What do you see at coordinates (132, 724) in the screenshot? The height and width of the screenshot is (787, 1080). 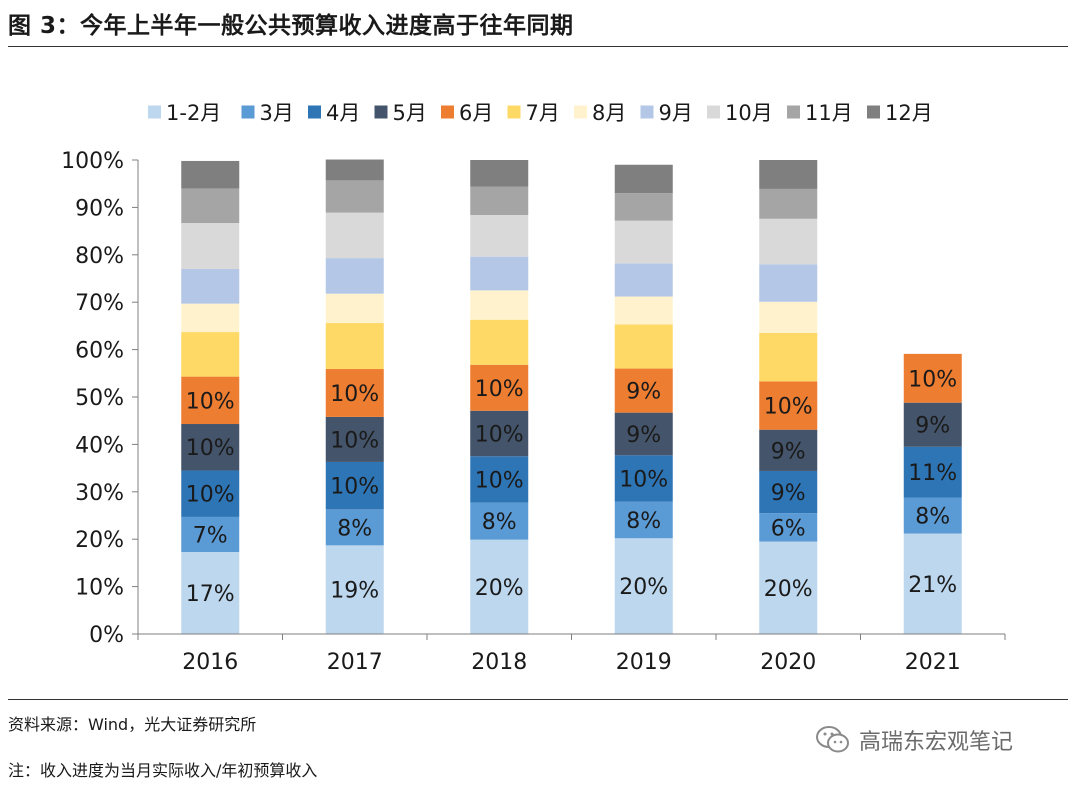 I see `source-note: 资料来源：Wind，光大证券研究所` at bounding box center [132, 724].